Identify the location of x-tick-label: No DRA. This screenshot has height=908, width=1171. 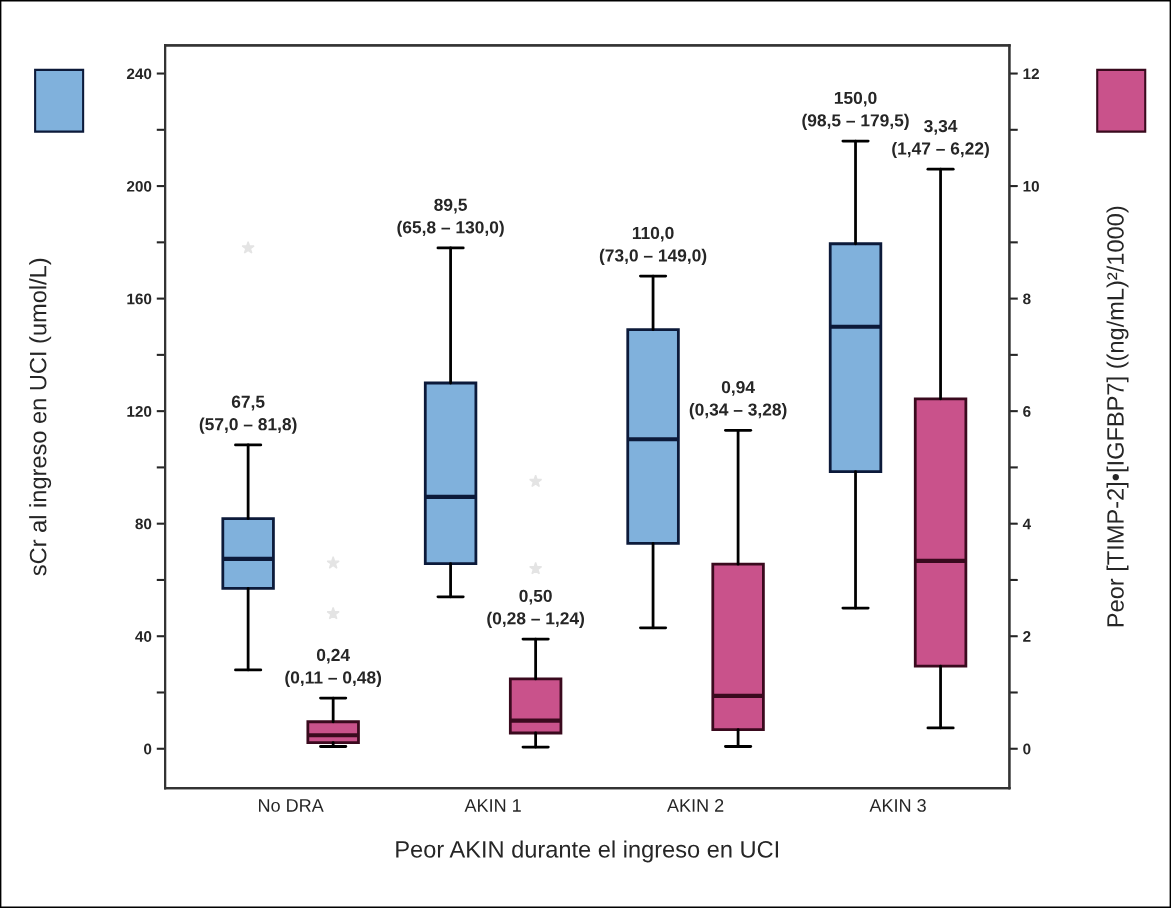
(291, 805).